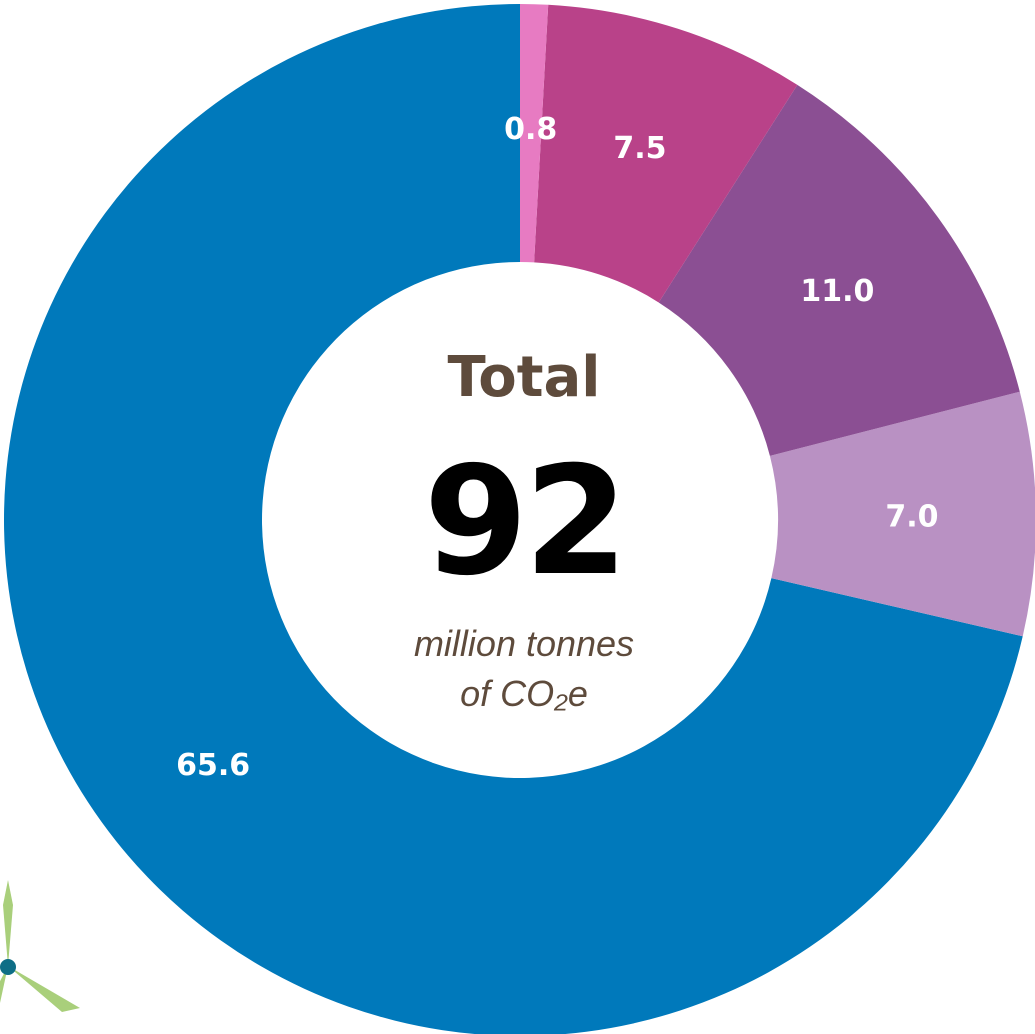  What do you see at coordinates (837, 291) in the screenshot?
I see `slice-label-2: 11.0` at bounding box center [837, 291].